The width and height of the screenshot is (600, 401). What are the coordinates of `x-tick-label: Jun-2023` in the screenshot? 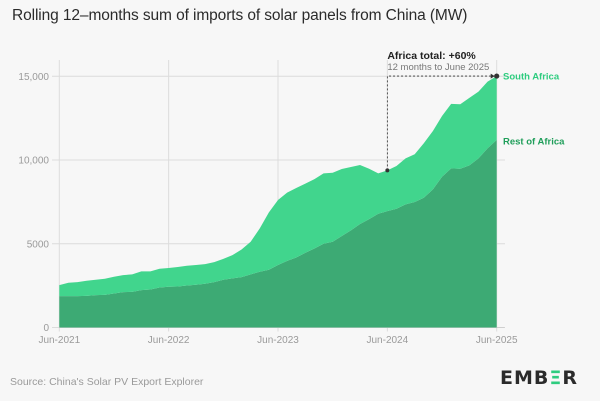 It's located at (278, 340).